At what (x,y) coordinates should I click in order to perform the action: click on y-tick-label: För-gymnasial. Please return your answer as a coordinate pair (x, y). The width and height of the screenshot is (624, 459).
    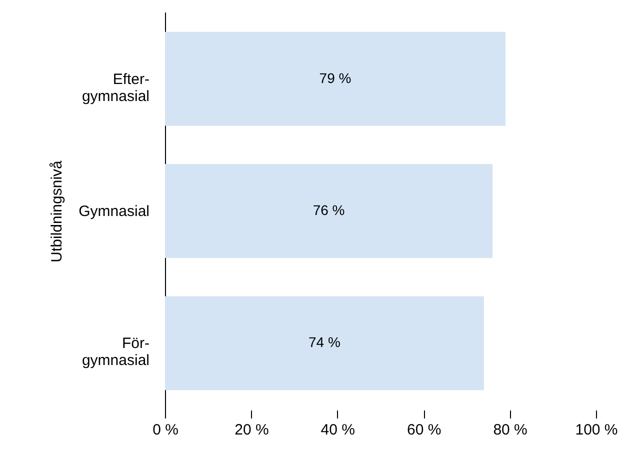
    Looking at the image, I should click on (116, 352).